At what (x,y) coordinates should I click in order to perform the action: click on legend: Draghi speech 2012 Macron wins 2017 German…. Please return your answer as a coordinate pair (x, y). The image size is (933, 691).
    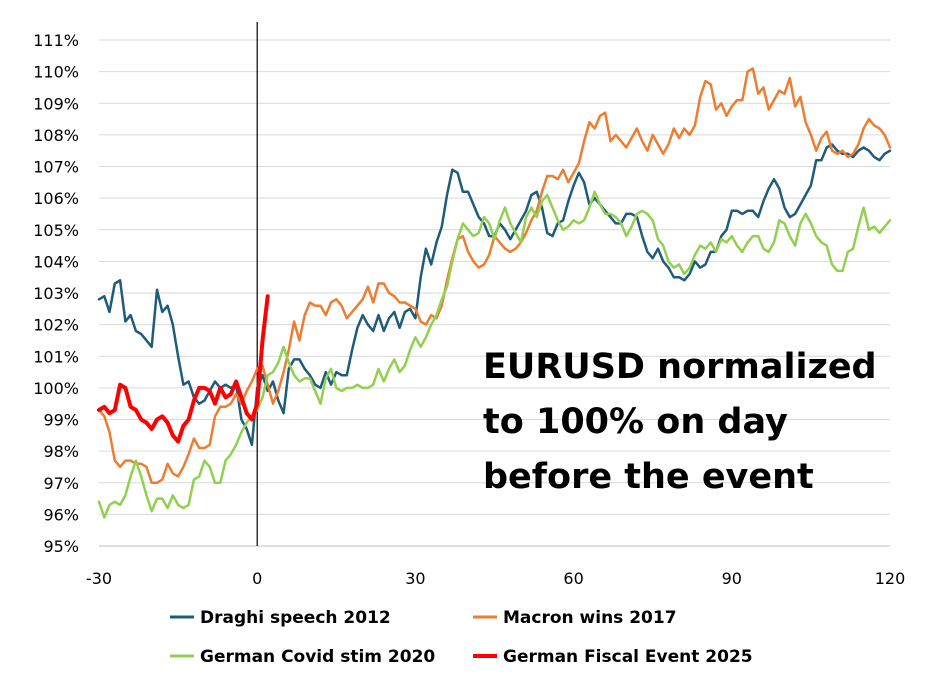
    Looking at the image, I should click on (461, 637).